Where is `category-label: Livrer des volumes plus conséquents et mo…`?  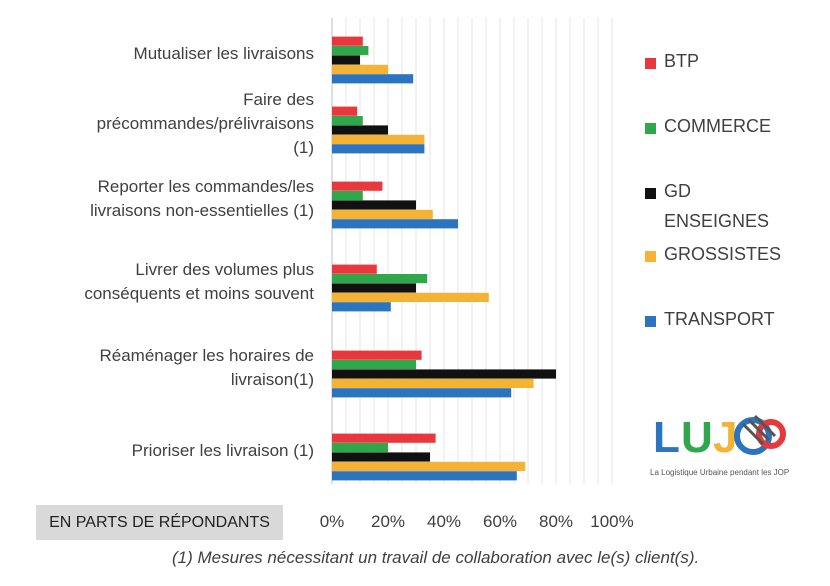 category-label: Livrer des volumes plus conséquents et mo… is located at coordinates (199, 281).